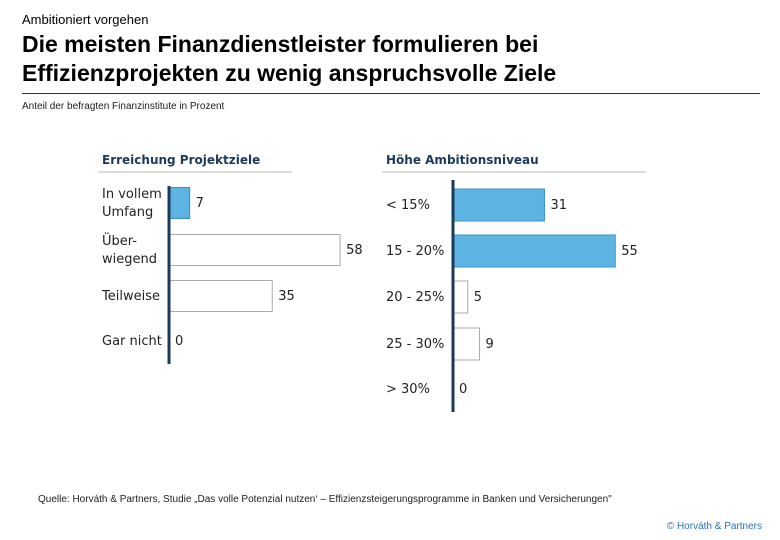 The height and width of the screenshot is (540, 780). I want to click on category-label-line: Gar nicht, so click(132, 341).